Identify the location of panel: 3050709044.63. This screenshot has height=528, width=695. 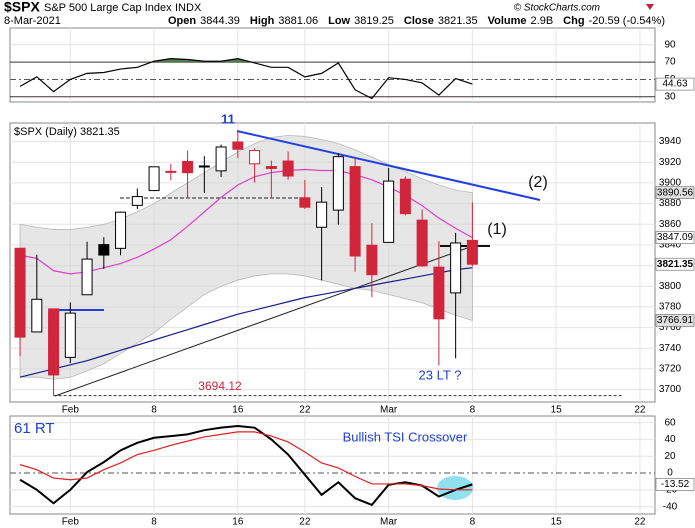
(352, 65).